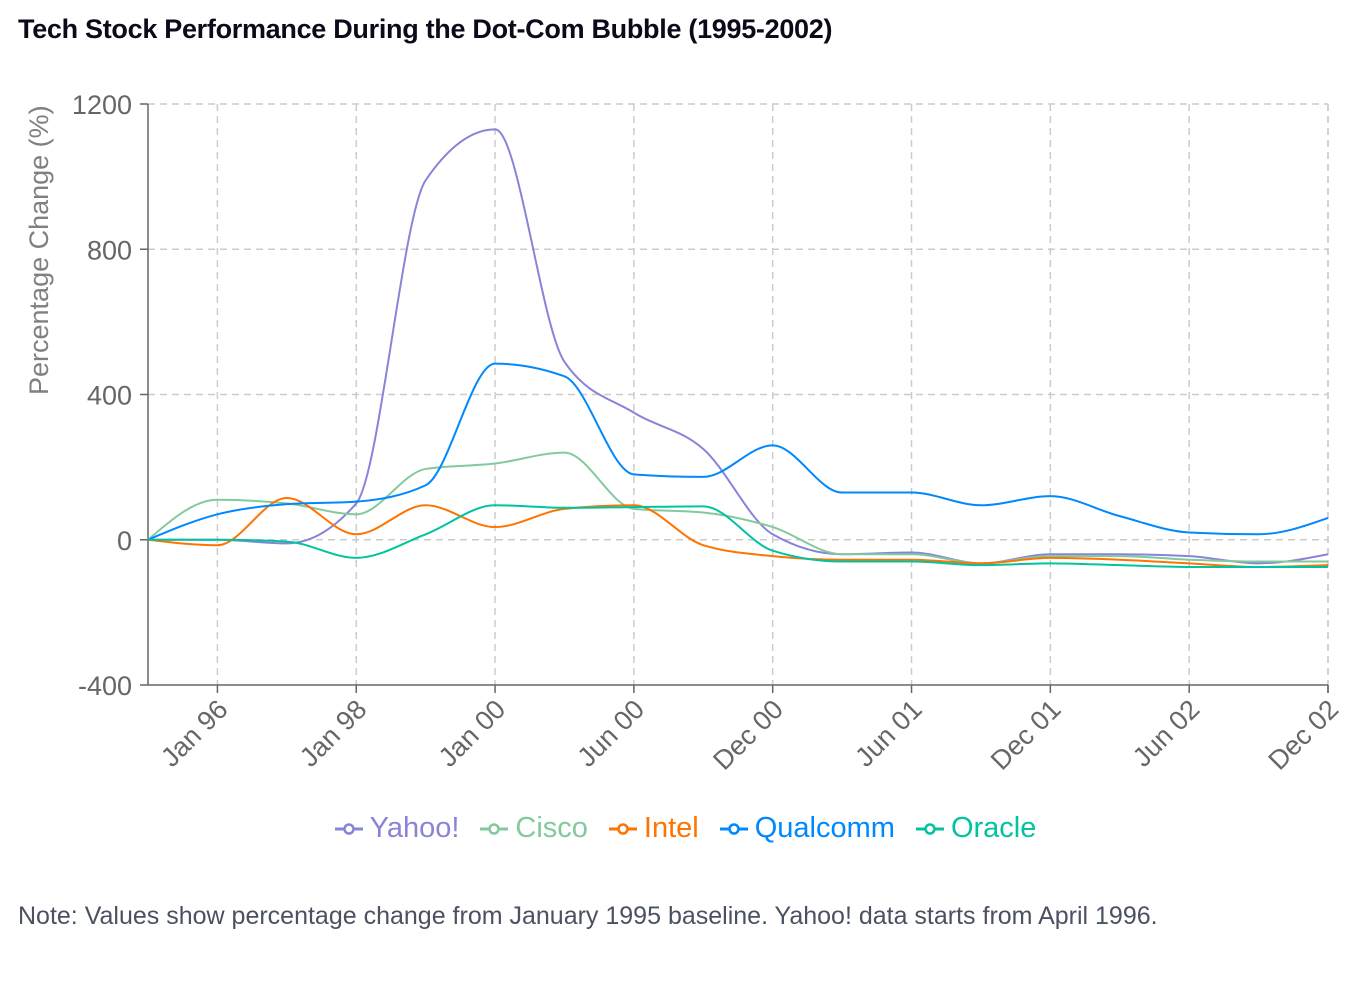  What do you see at coordinates (472, 733) in the screenshot?
I see `x-tick-label: Jan 00` at bounding box center [472, 733].